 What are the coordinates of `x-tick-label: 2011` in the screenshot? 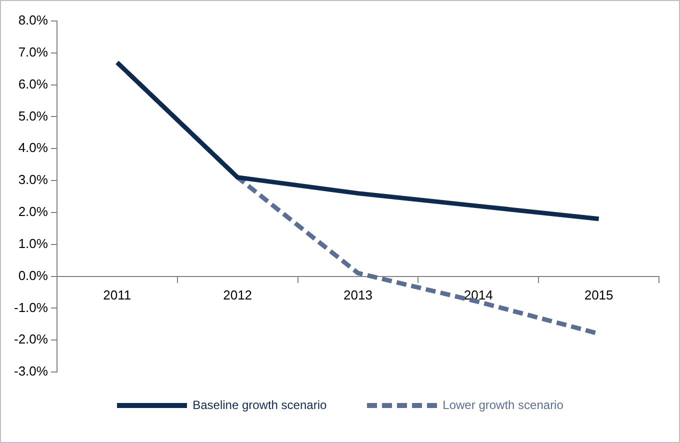 It's located at (117, 295).